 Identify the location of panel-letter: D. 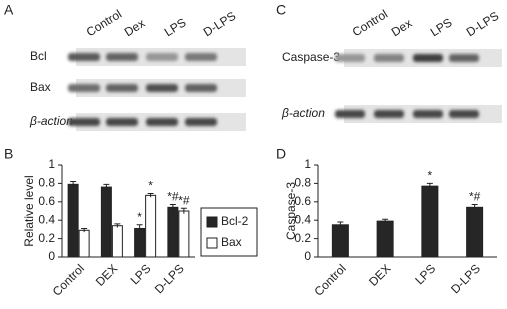
(281, 154).